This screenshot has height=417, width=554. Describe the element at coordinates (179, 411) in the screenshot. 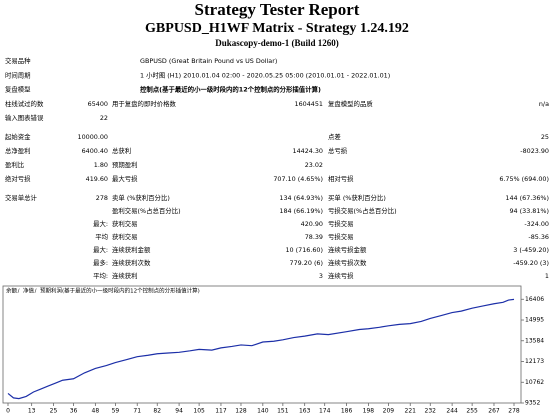

I see `x-tick-label: 94` at that location.